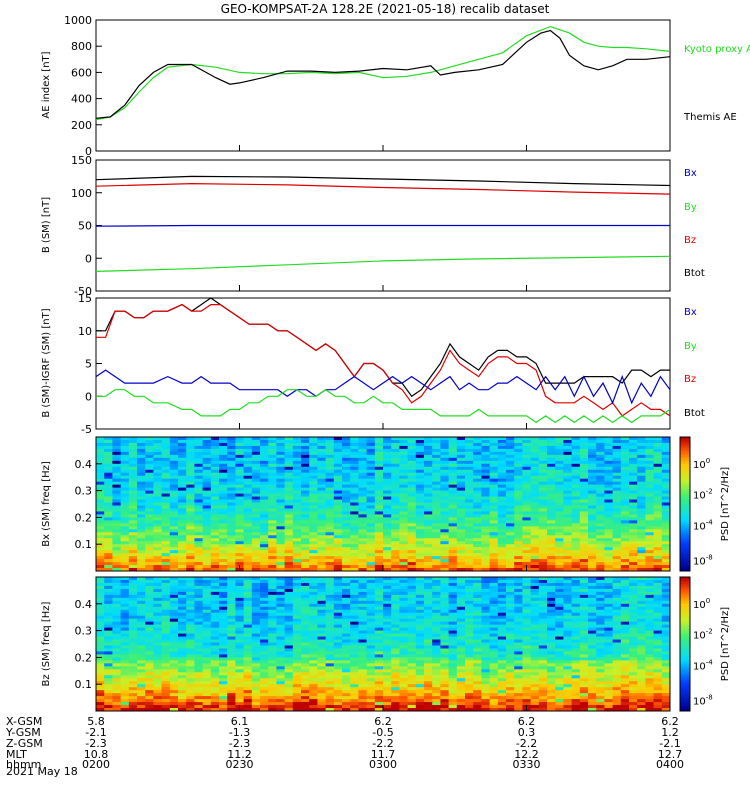  I want to click on series-line-kyoto-proxy-ae, so click(383, 73).